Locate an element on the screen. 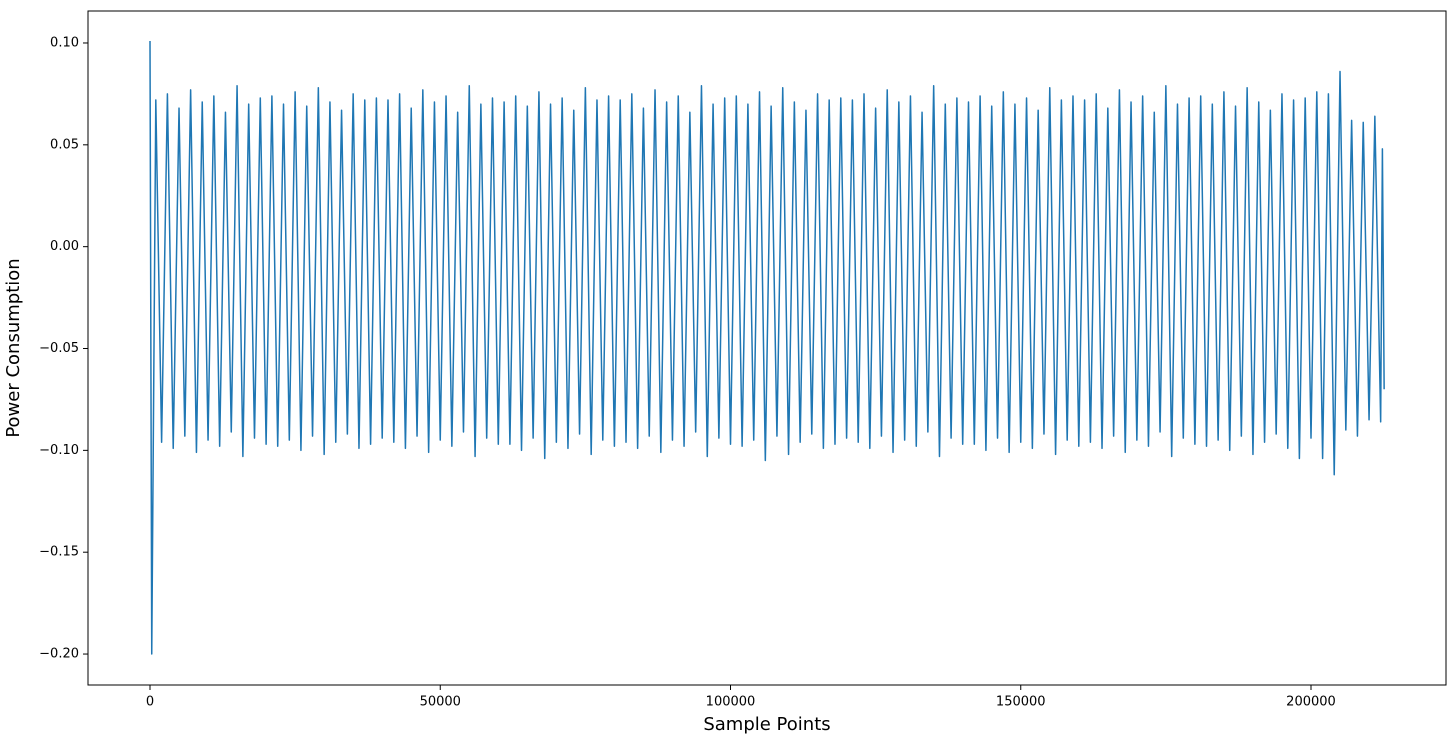 The image size is (1452, 738). y-tick-label: −0.15 is located at coordinates (59, 552).